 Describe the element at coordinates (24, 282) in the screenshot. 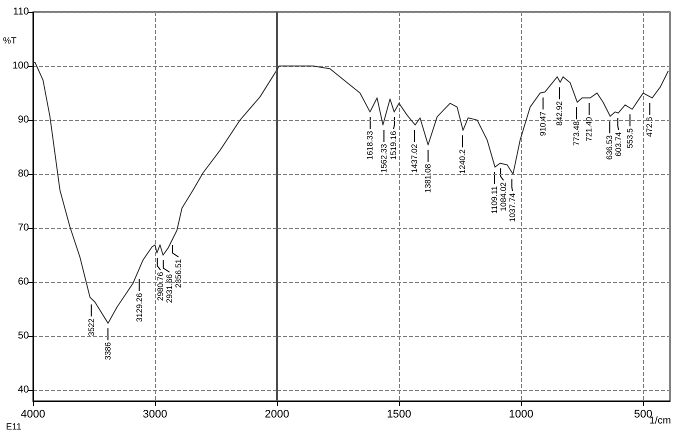

I see `y-tick-label: 60` at that location.